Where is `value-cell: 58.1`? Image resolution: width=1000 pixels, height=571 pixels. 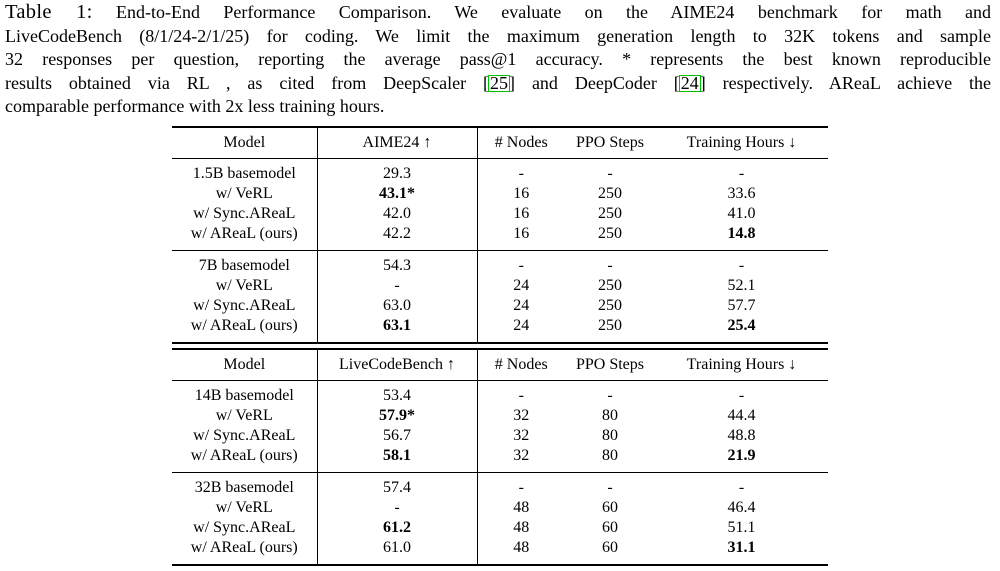 value-cell: 58.1 is located at coordinates (397, 459).